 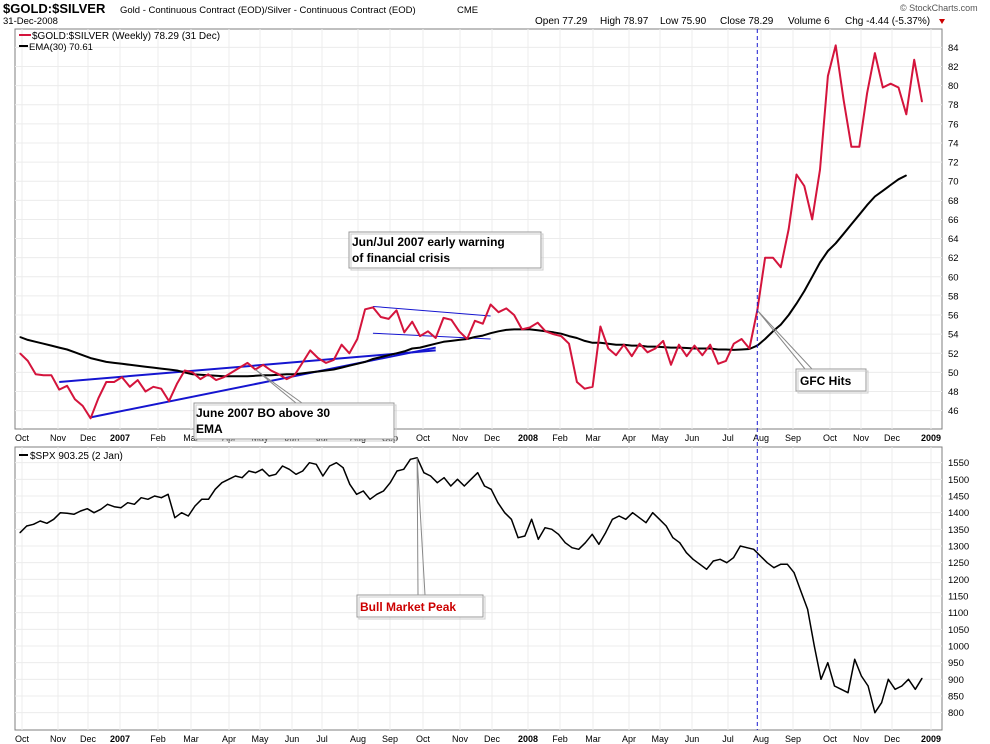 What do you see at coordinates (421, 538) in the screenshot?
I see `lower-annotations: Bull Market Peak` at bounding box center [421, 538].